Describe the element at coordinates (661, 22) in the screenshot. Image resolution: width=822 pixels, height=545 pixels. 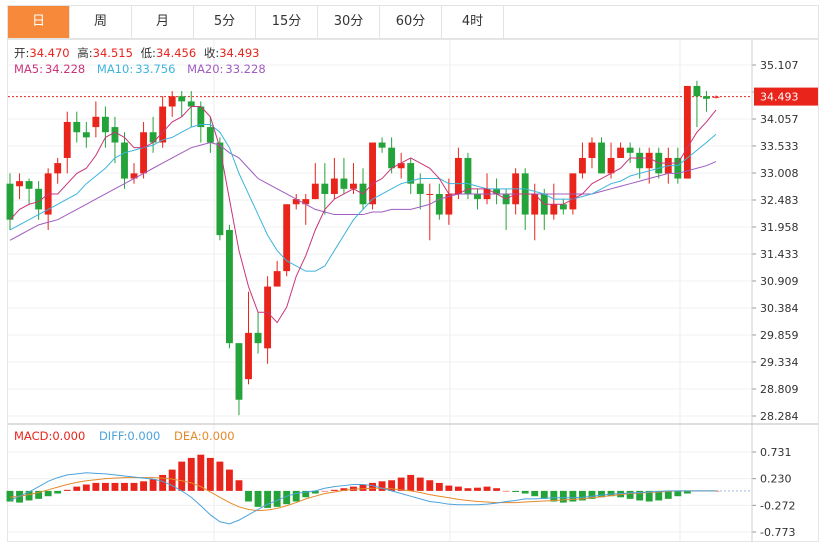
I see `tab-bar-filler` at that location.